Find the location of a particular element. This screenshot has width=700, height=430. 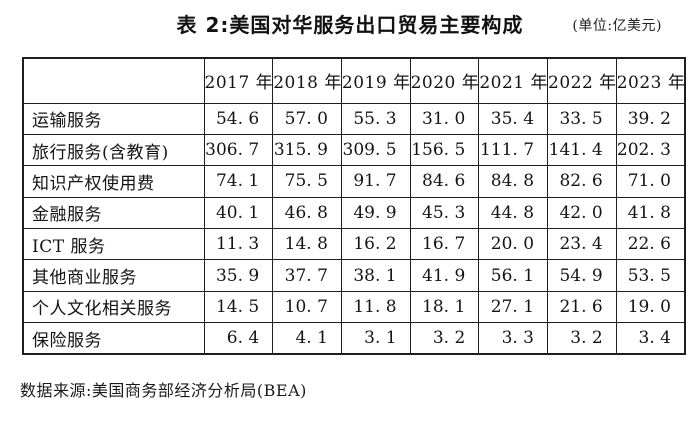

row-label: 运输服务 is located at coordinates (113, 118).